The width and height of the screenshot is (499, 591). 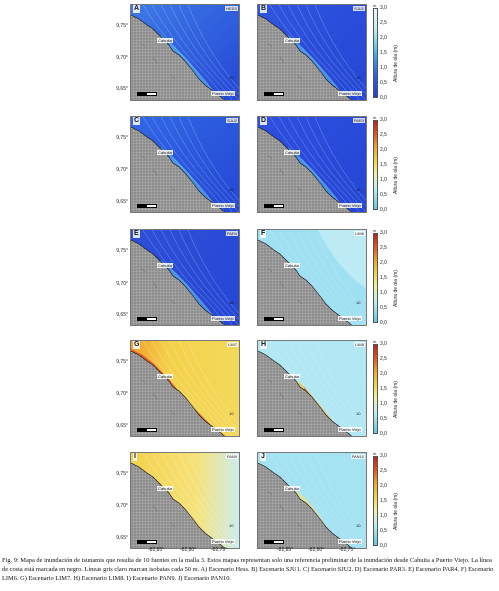 I want to click on map-panel-g: G LIM7 Cahuita Puerto Viejo 10, so click(x=185, y=388).